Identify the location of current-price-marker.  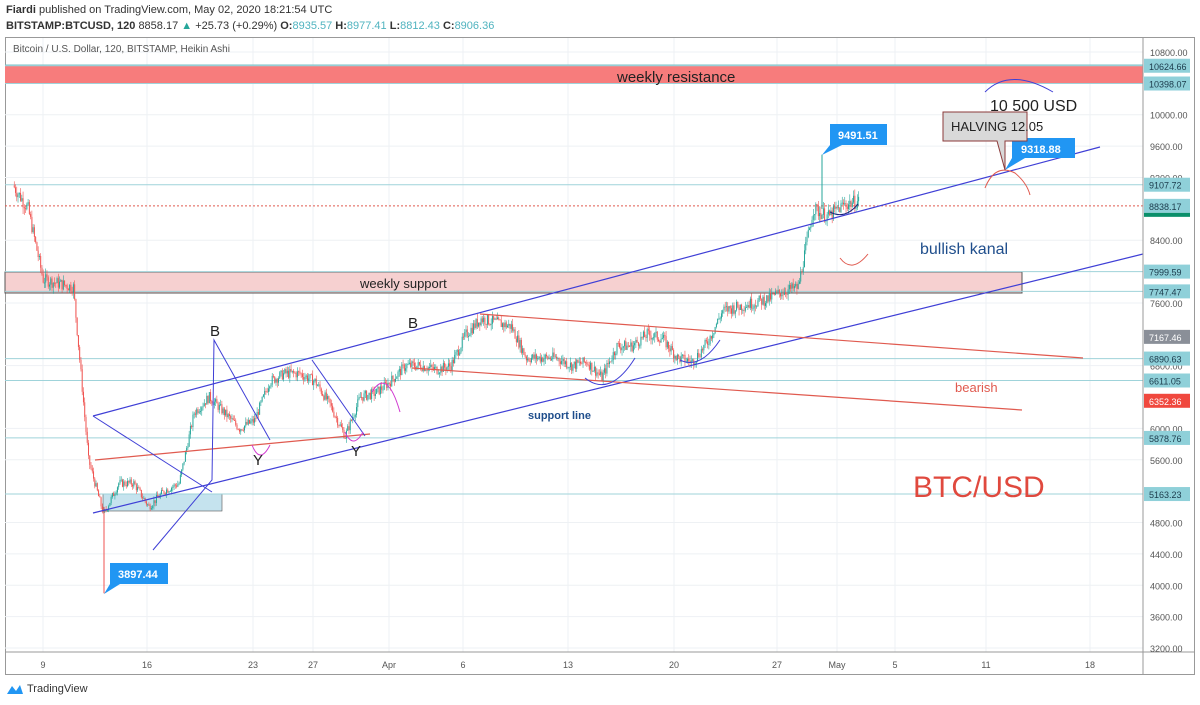
(1167, 214).